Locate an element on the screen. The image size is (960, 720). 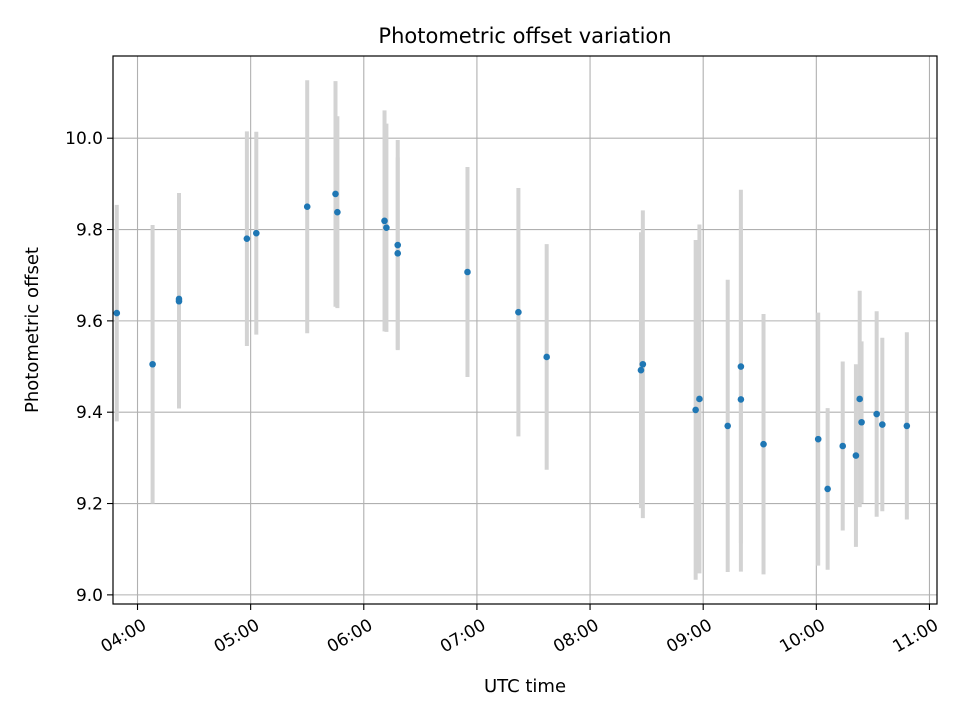
y-tick-label: 9.8 is located at coordinates (89, 231).